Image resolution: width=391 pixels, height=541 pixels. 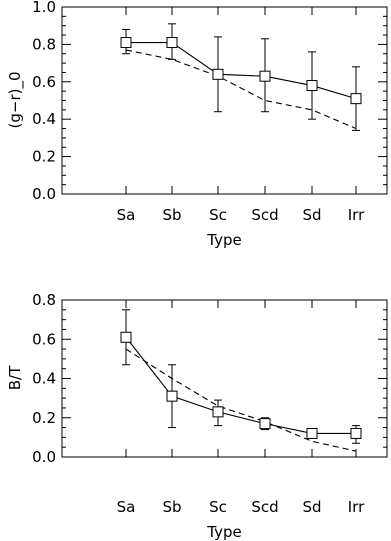 What do you see at coordinates (15, 99) in the screenshot?
I see `y-axis-title: (g−r)_0` at bounding box center [15, 99].